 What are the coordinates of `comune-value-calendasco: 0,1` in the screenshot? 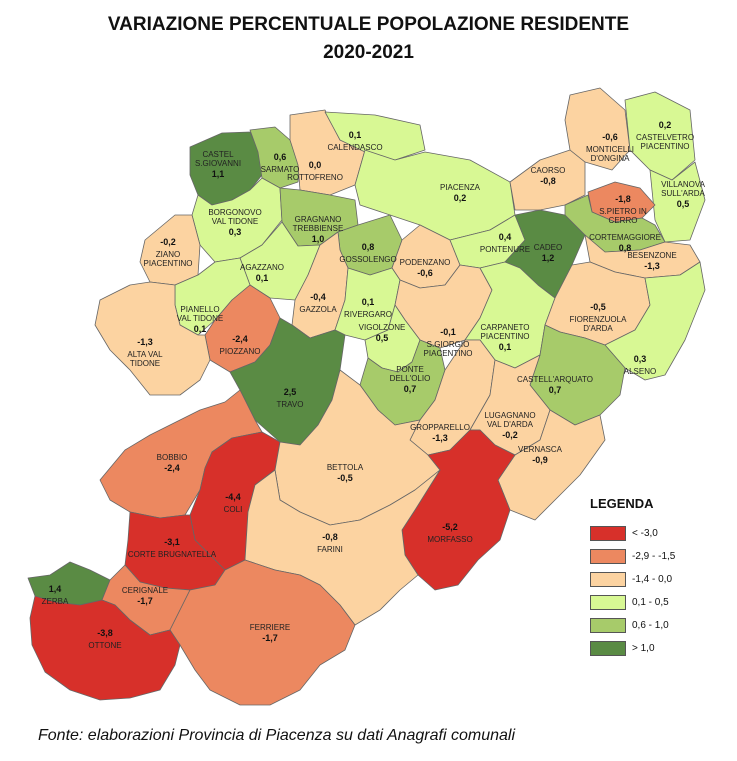 It's located at (355, 135).